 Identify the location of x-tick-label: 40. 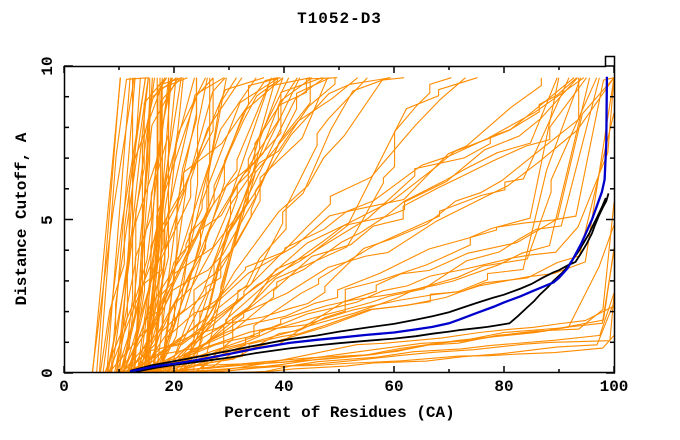
(284, 387).